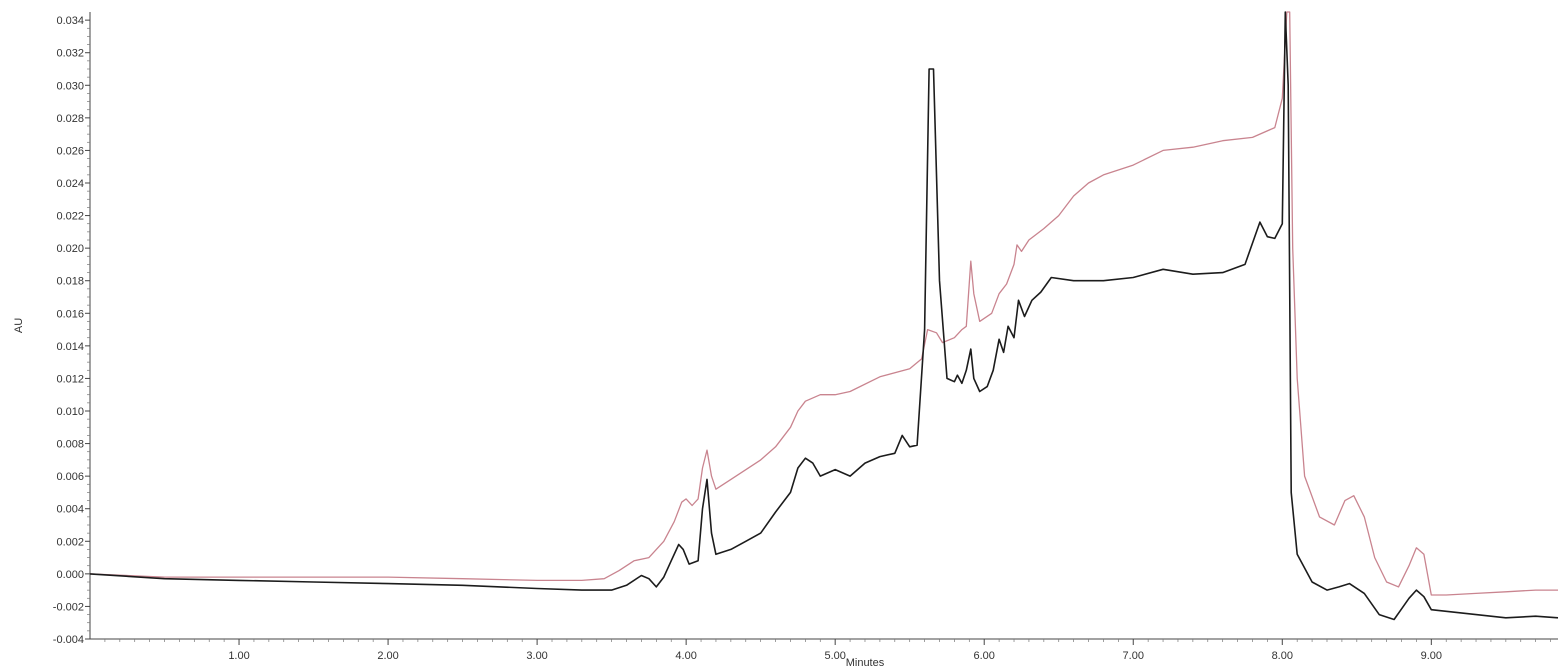  I want to click on y-tick-label: 0.000, so click(70, 575).